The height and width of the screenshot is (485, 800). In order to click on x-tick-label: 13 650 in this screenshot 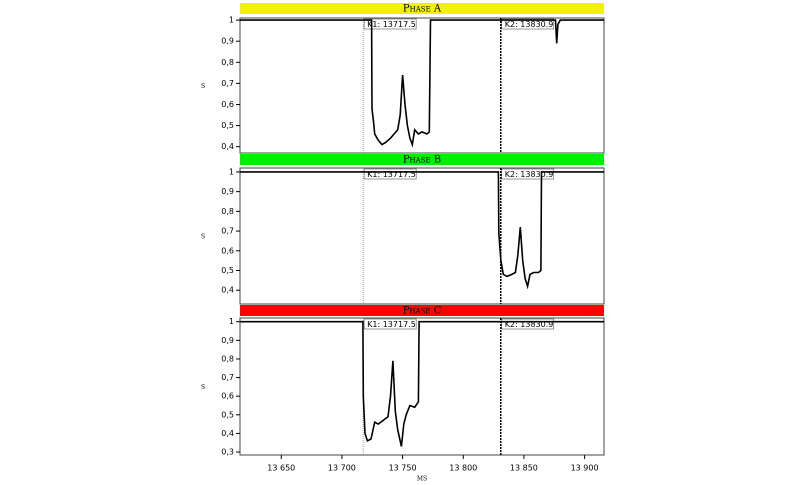, I will do `click(281, 468)`.